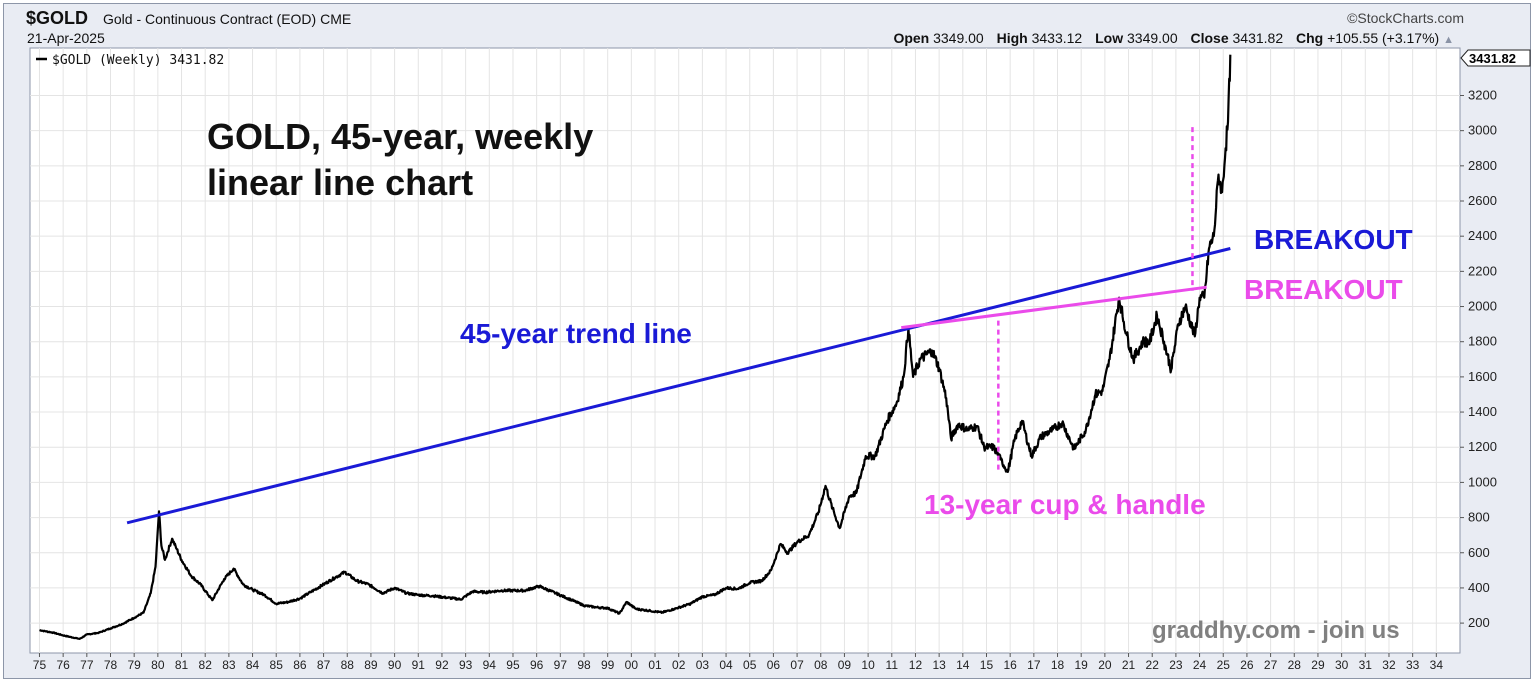 This screenshot has height=684, width=1536. What do you see at coordinates (774, 665) in the screenshot?
I see `x-tick-label: 06` at bounding box center [774, 665].